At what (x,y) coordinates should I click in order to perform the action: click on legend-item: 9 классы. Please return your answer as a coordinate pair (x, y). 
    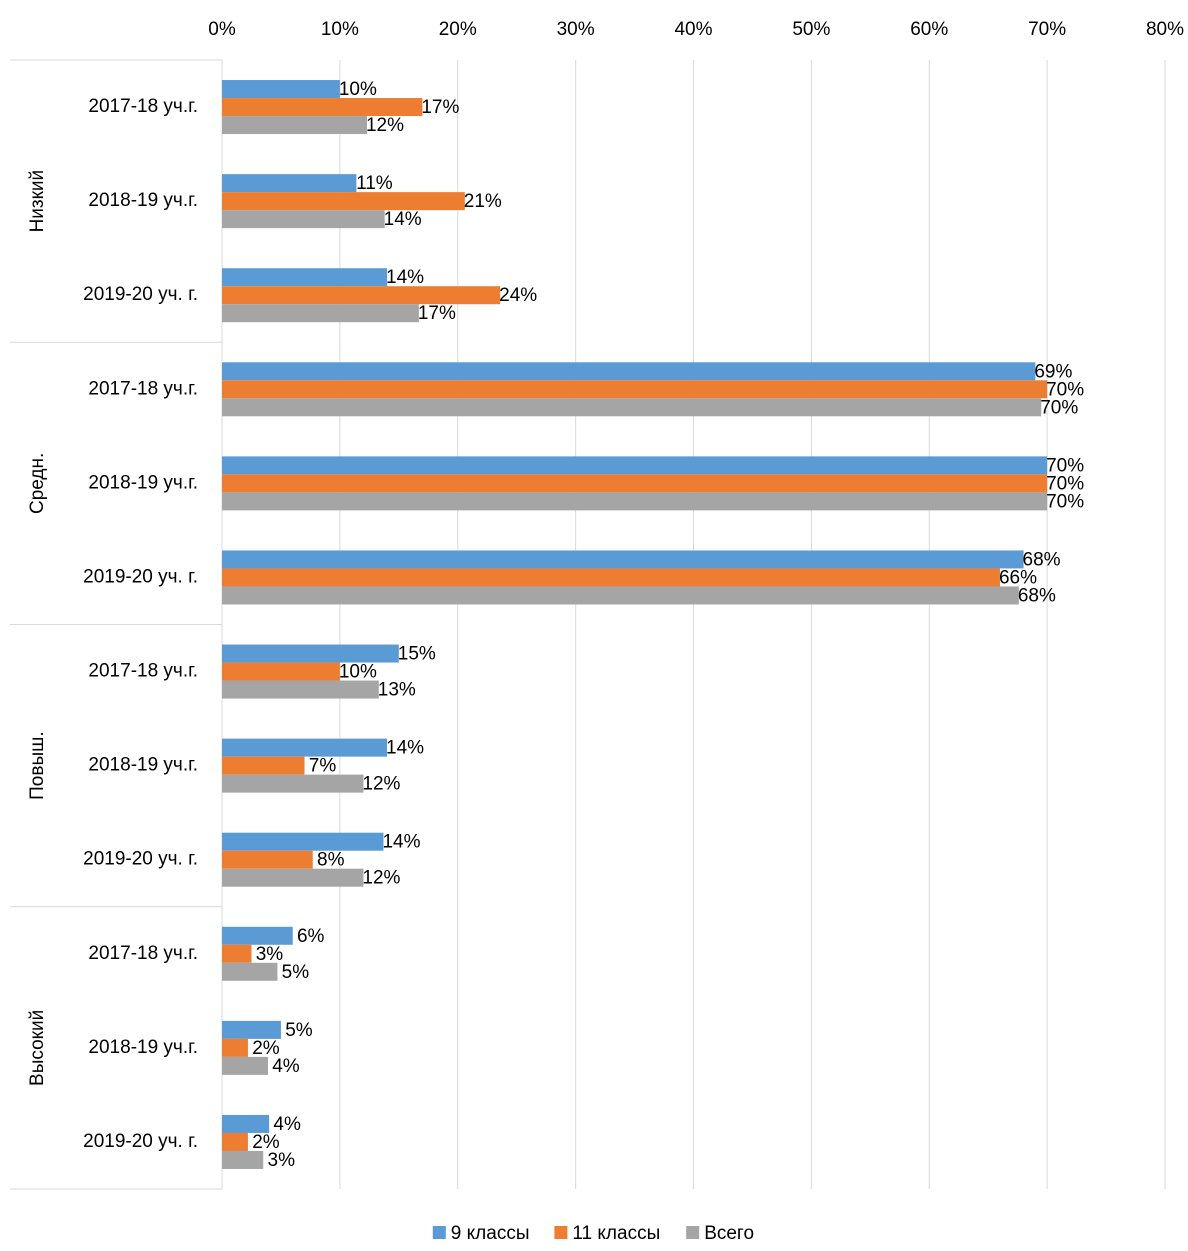
    Looking at the image, I should click on (481, 1233).